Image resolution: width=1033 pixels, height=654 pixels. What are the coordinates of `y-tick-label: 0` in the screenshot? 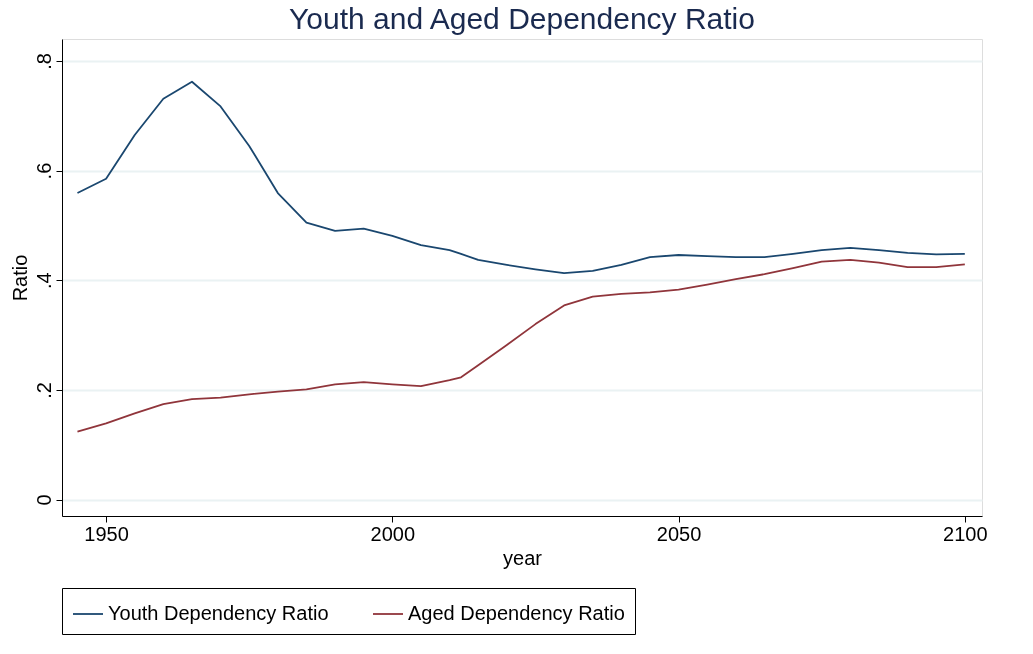 It's located at (43, 500).